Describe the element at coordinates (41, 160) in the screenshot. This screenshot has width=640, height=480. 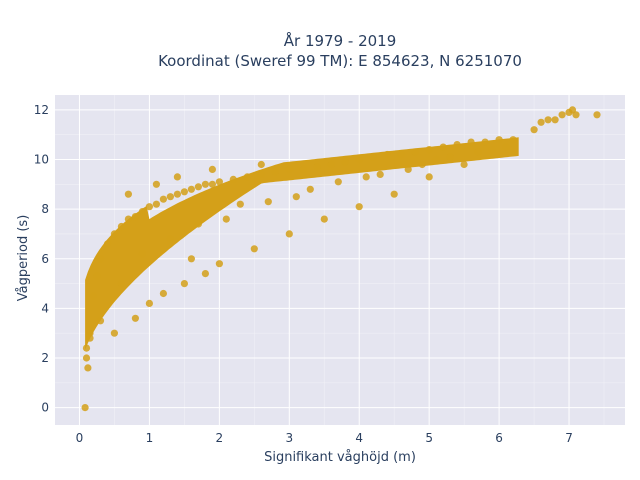
I see `y-tick-label: 10` at that location.